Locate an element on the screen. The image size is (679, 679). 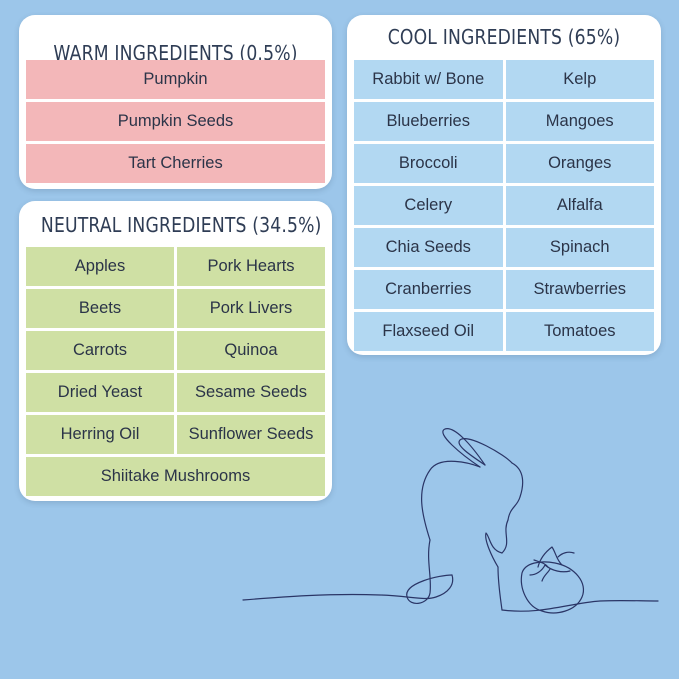
ingredient-cell: Herring Oil is located at coordinates (100, 434).